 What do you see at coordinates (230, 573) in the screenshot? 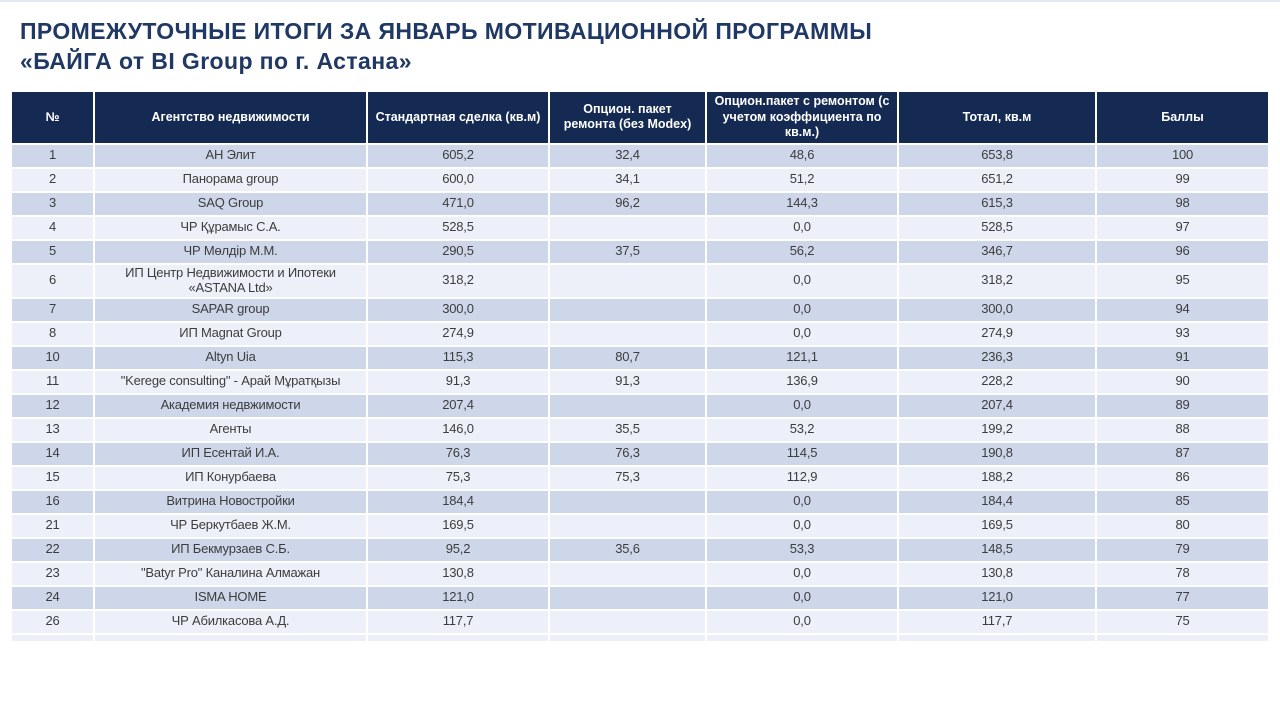
I see `agency-name-cell: "Batyr Pro" Каналина Алмажан` at bounding box center [230, 573].